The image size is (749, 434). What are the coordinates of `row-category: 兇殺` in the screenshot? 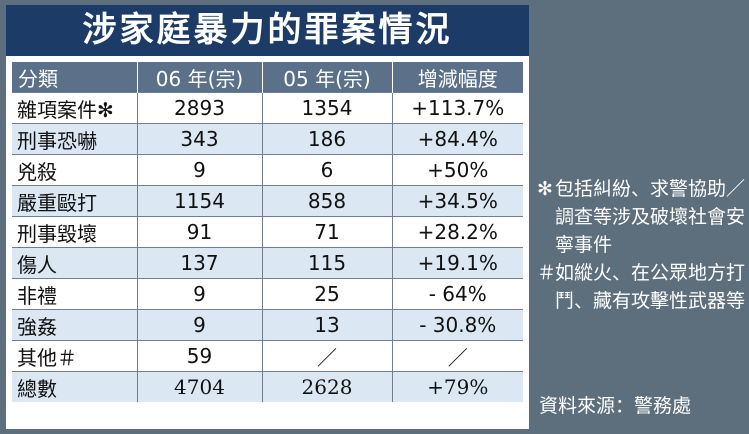 It's located at (75, 170).